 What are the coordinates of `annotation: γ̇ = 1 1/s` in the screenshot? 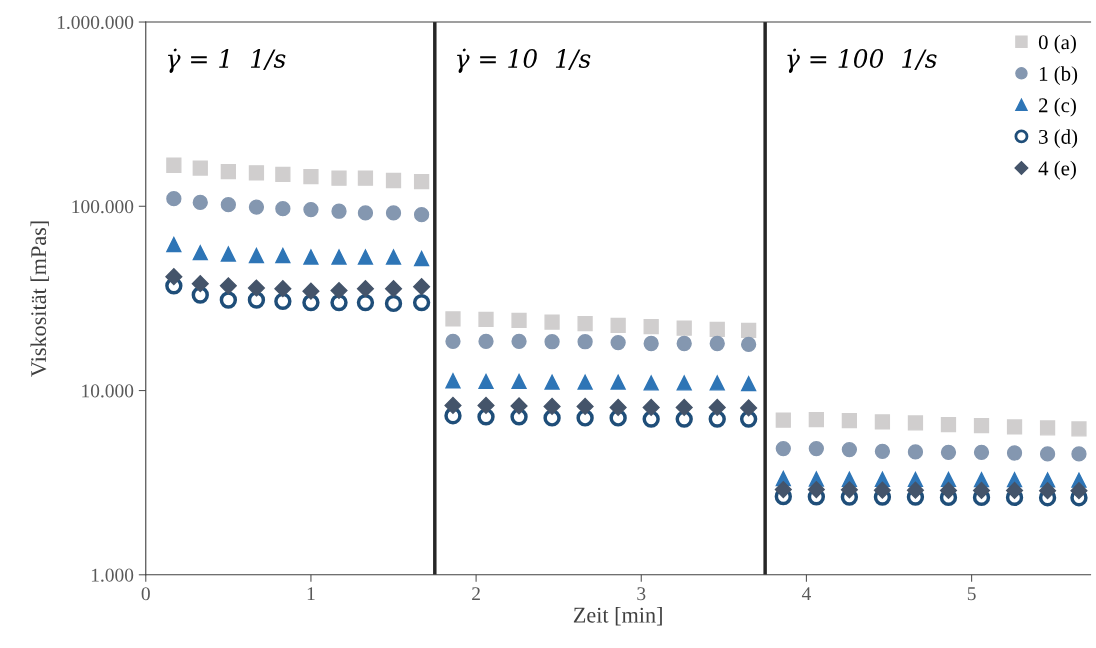 It's located at (227, 60).